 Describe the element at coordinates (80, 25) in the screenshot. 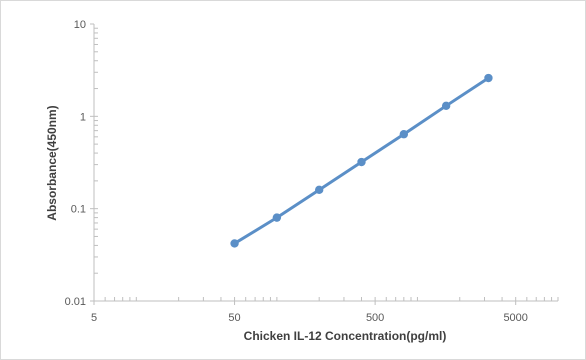

I see `y-tick-label: 10` at that location.